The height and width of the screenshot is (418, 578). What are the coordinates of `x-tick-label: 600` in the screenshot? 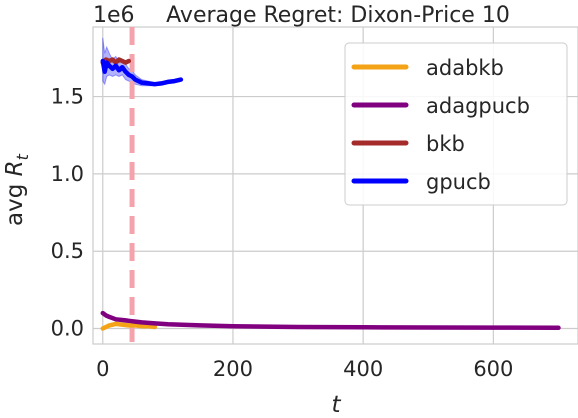 It's located at (493, 369).